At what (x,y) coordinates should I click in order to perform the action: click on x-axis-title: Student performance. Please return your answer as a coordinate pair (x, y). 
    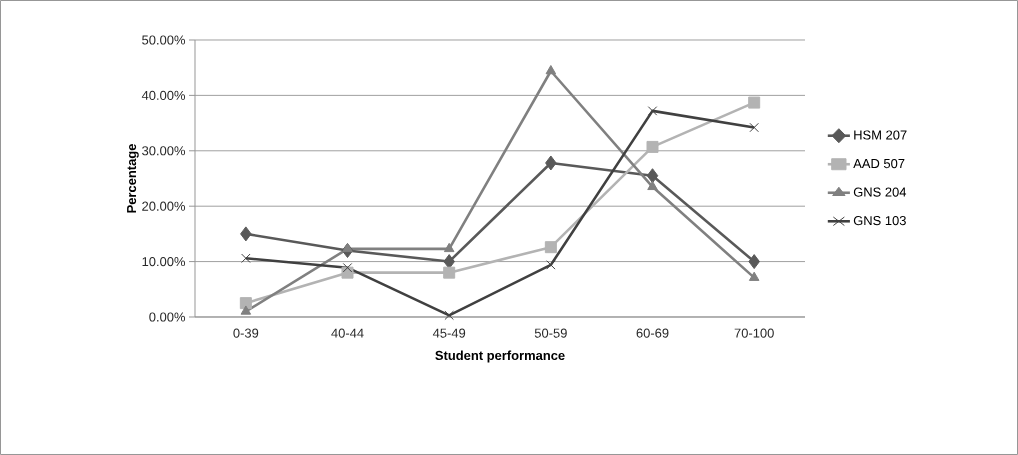
    Looking at the image, I should click on (500, 356).